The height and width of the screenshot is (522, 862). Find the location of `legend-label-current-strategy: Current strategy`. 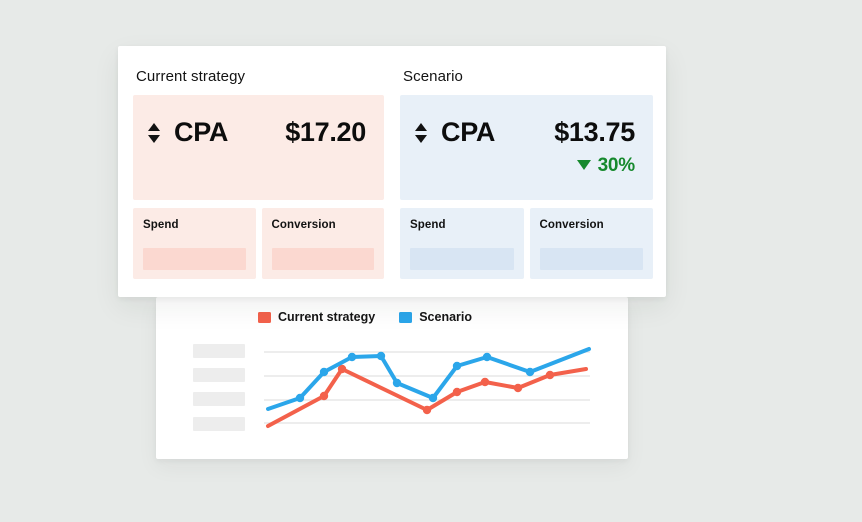

legend-label-current-strategy: Current strategy is located at coordinates (326, 317).